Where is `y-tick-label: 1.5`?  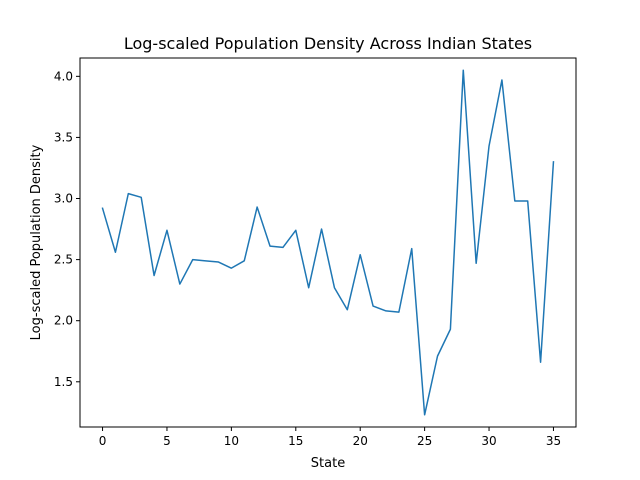 y-tick-label: 1.5 is located at coordinates (63, 382).